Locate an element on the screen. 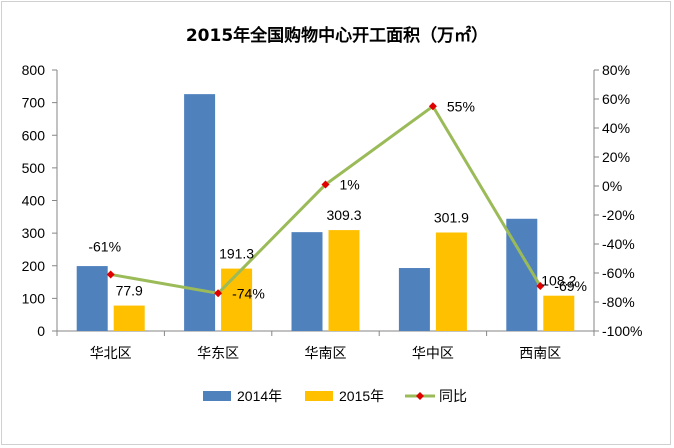  yoy-data-label: -74% is located at coordinates (248, 293).